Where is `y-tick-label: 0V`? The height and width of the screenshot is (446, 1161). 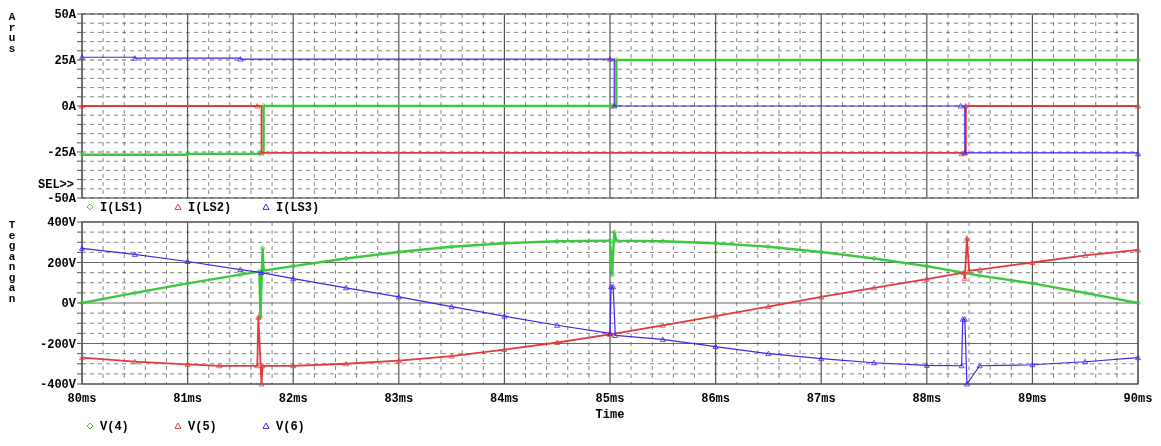
y-tick-label: 0V is located at coordinates (69, 304).